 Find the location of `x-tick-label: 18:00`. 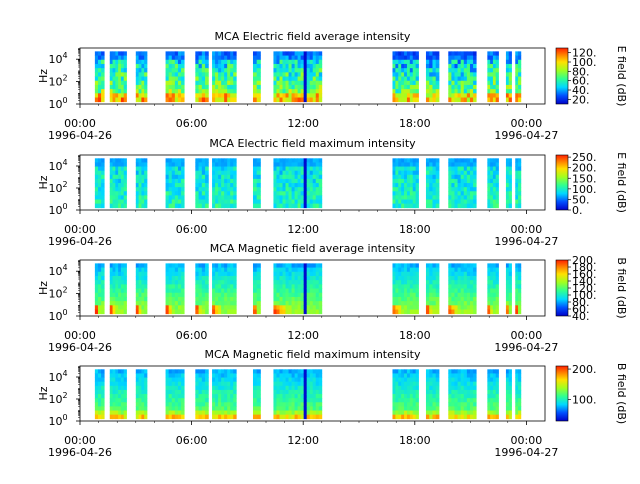

x-tick-label: 18:00 is located at coordinates (415, 123).